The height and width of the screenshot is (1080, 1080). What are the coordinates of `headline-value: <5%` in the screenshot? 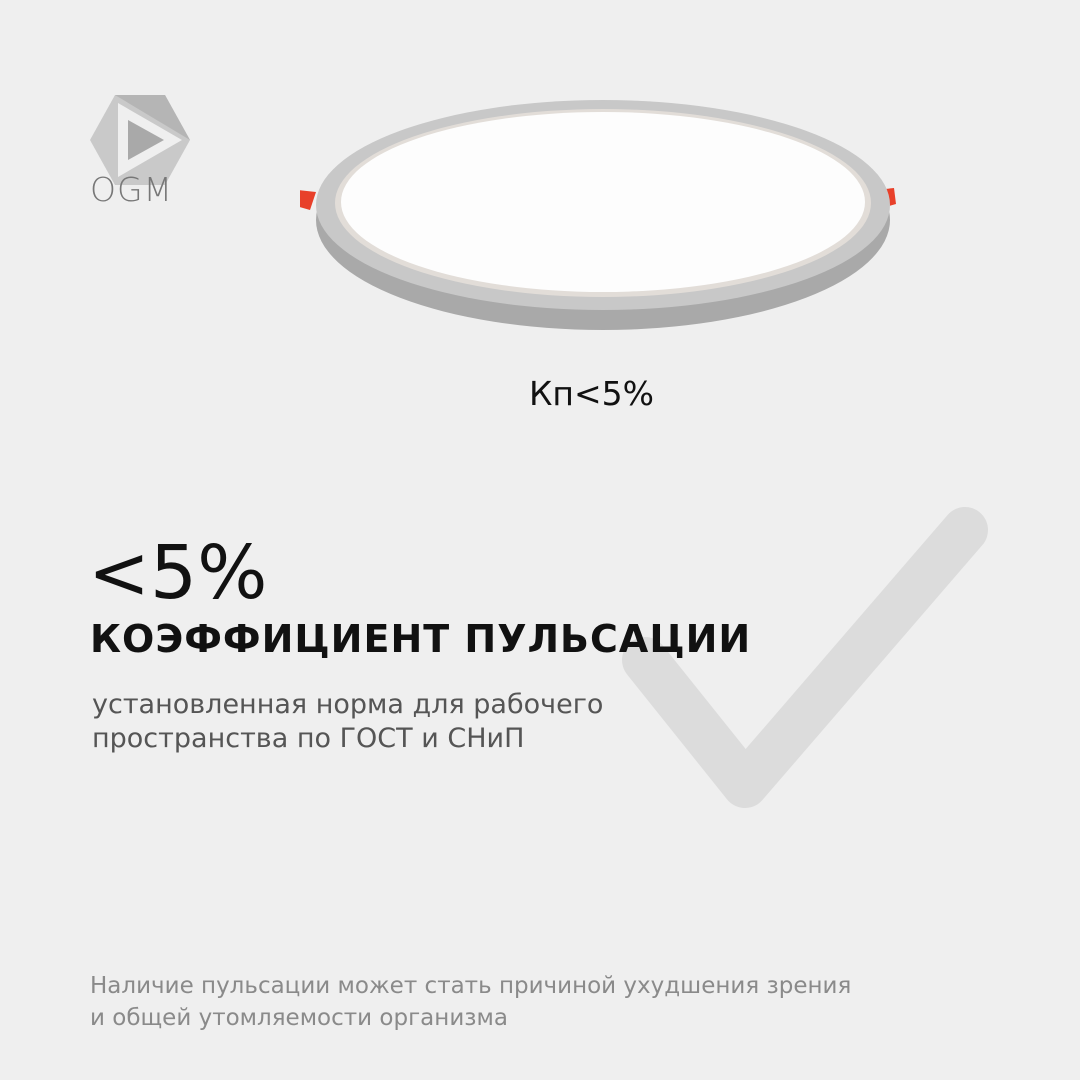 It's located at (178, 573).